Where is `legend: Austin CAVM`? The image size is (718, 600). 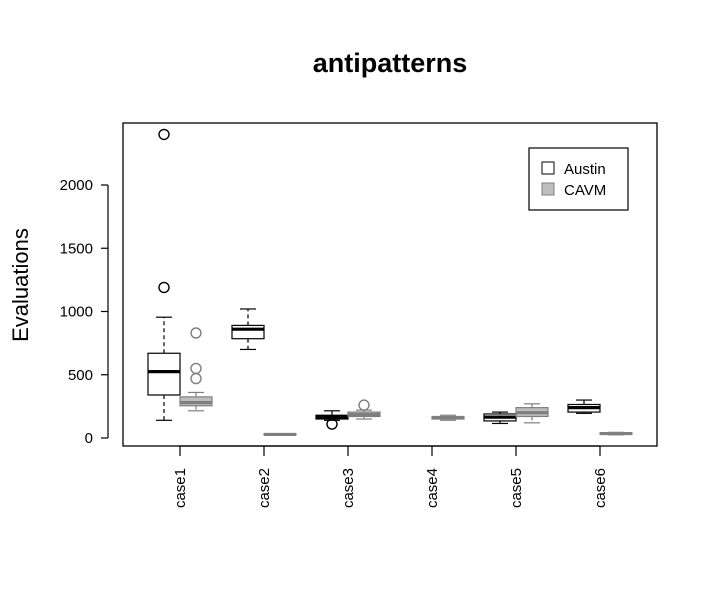 legend: Austin CAVM is located at coordinates (578, 179).